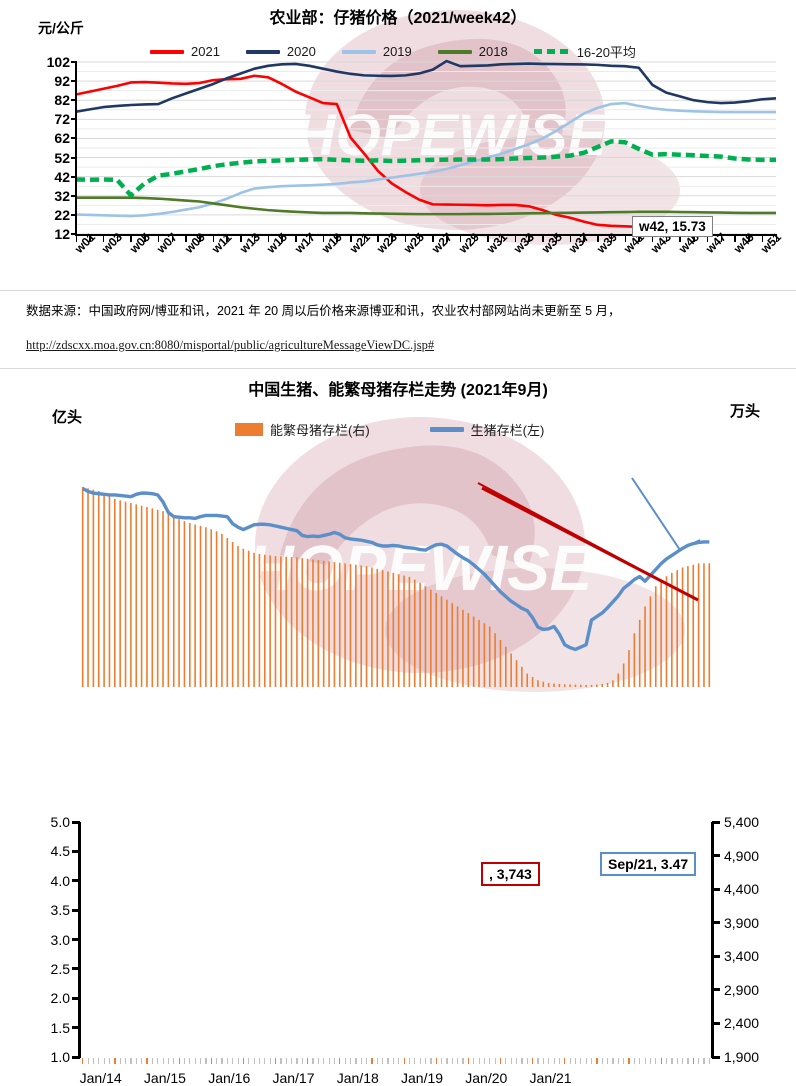 The width and height of the screenshot is (796, 1086). Describe the element at coordinates (280, 51) in the screenshot. I see `legend-item-2020: 2020` at that location.